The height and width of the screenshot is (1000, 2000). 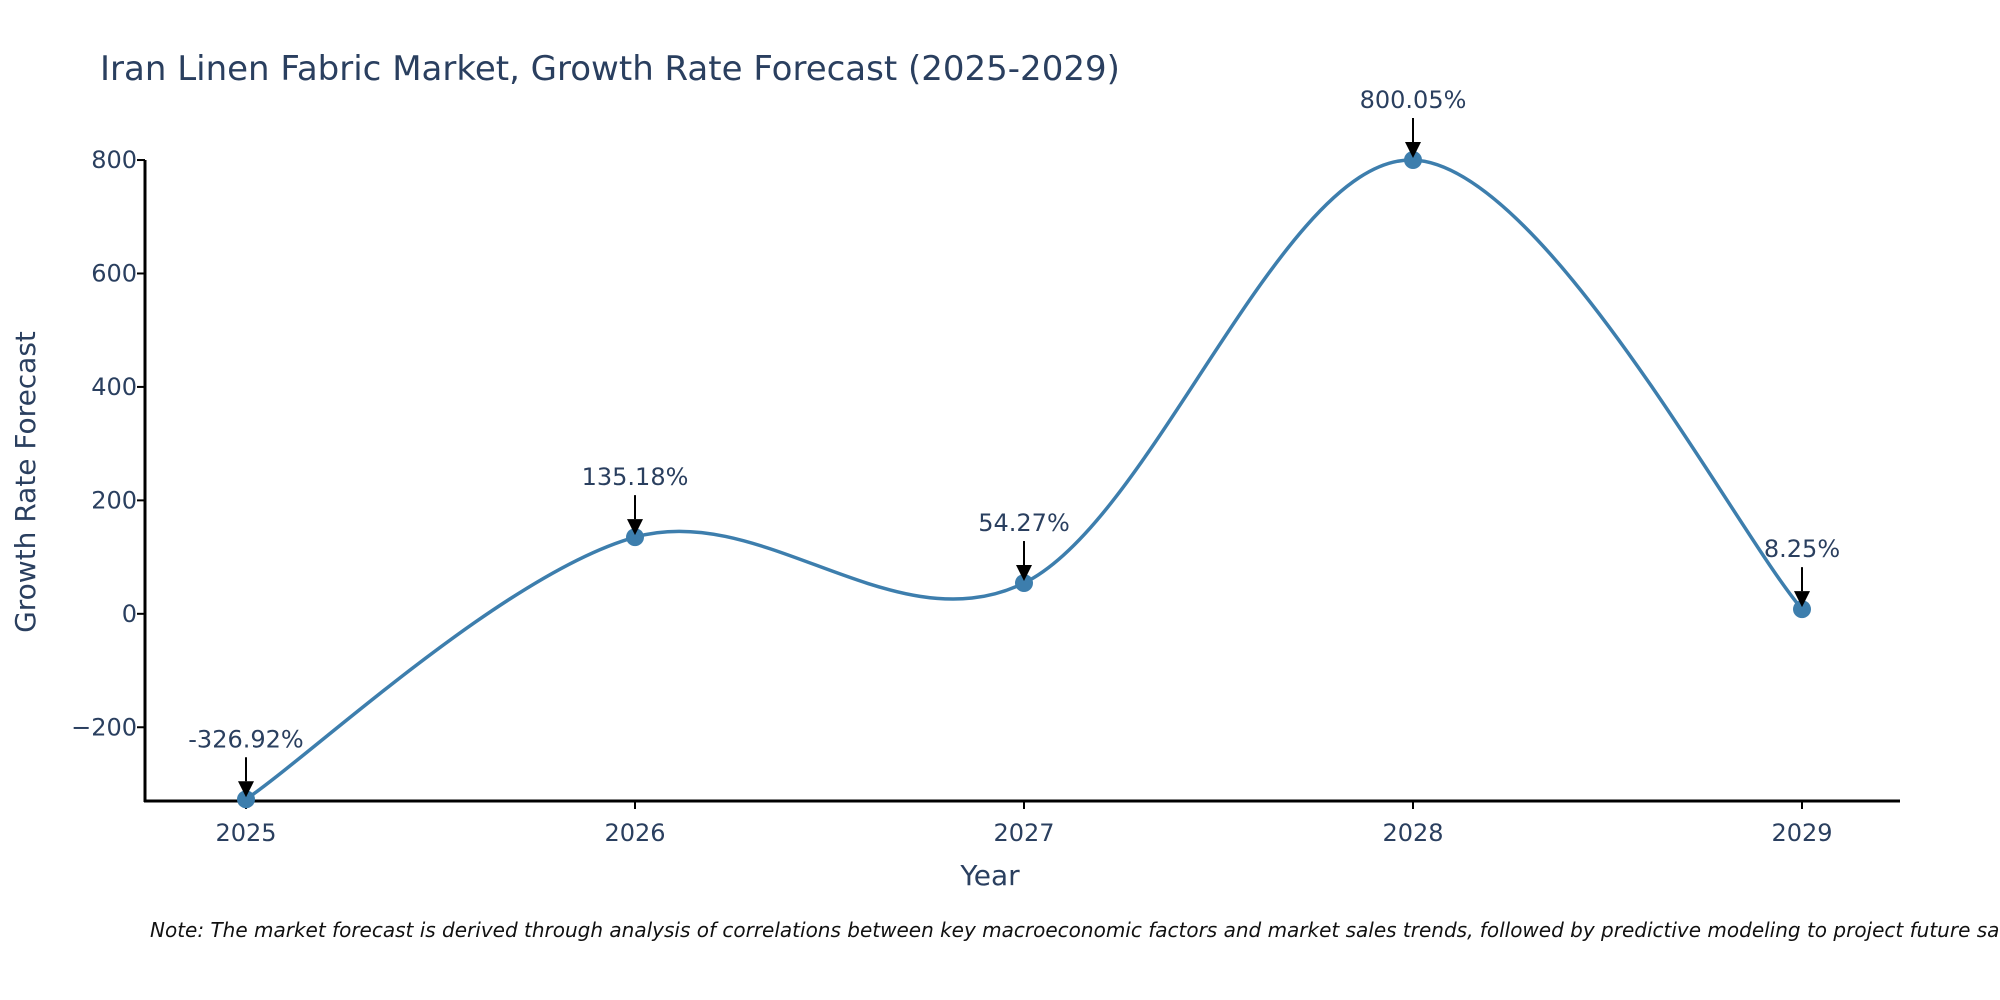 What do you see at coordinates (1413, 100) in the screenshot?
I see `data-label: 800.05%` at bounding box center [1413, 100].